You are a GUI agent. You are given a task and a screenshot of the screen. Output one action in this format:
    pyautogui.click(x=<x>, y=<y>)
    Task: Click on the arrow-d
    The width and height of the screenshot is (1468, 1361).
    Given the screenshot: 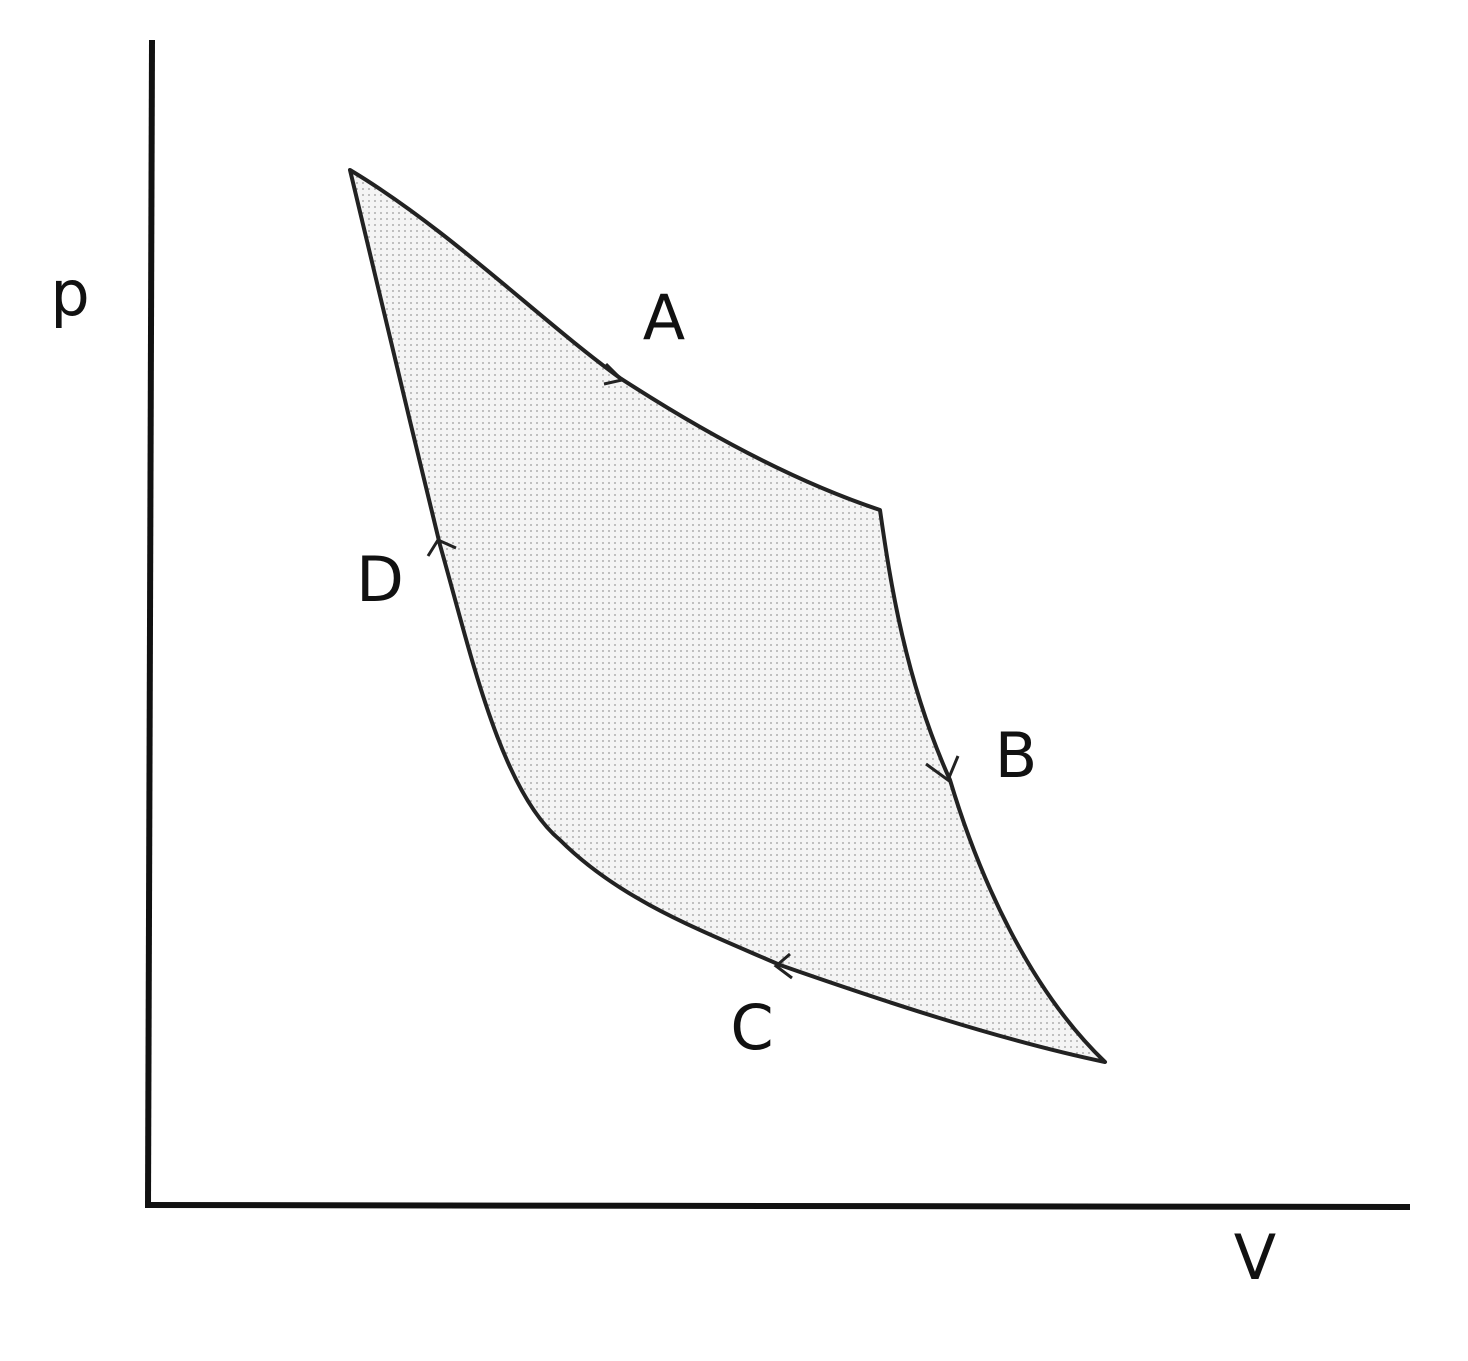 What is the action you would take?
    pyautogui.click(x=441, y=547)
    